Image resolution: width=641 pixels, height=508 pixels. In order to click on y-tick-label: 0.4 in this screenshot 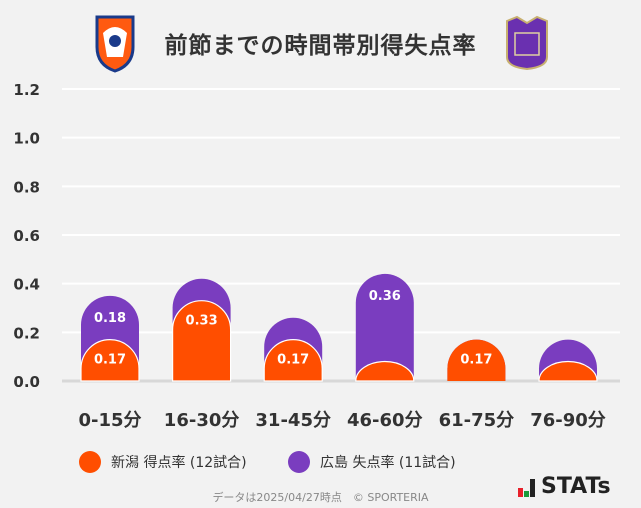, I will do `click(26, 285)`.